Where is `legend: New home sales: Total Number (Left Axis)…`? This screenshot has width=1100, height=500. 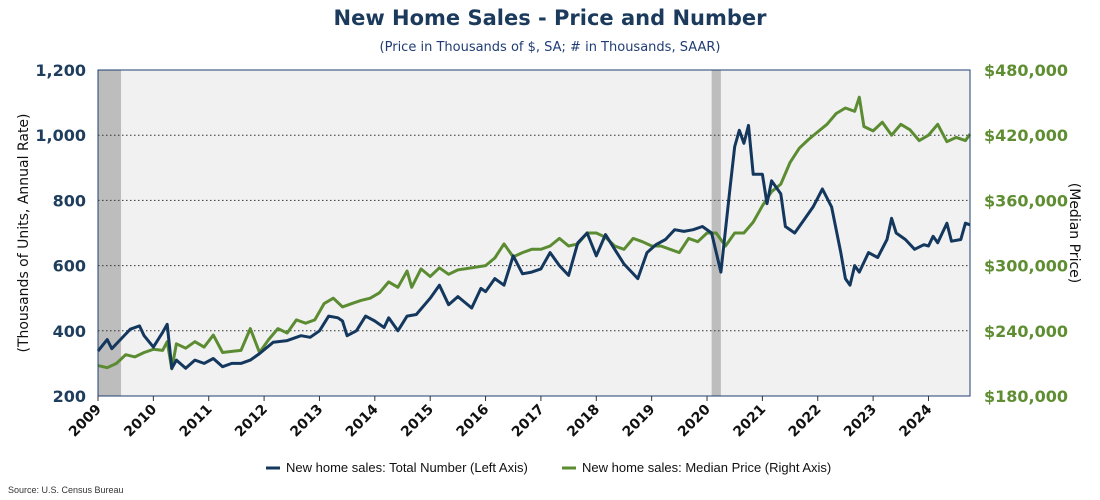
legend: New home sales: Total Number (Left Axis)… is located at coordinates (548, 467).